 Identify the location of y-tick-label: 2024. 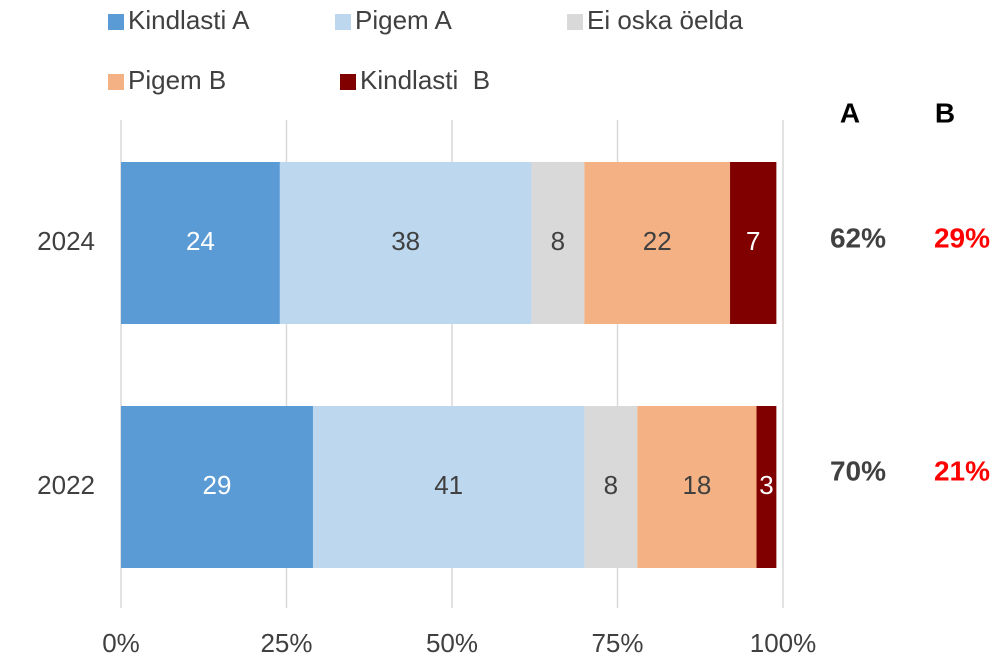
(66, 241).